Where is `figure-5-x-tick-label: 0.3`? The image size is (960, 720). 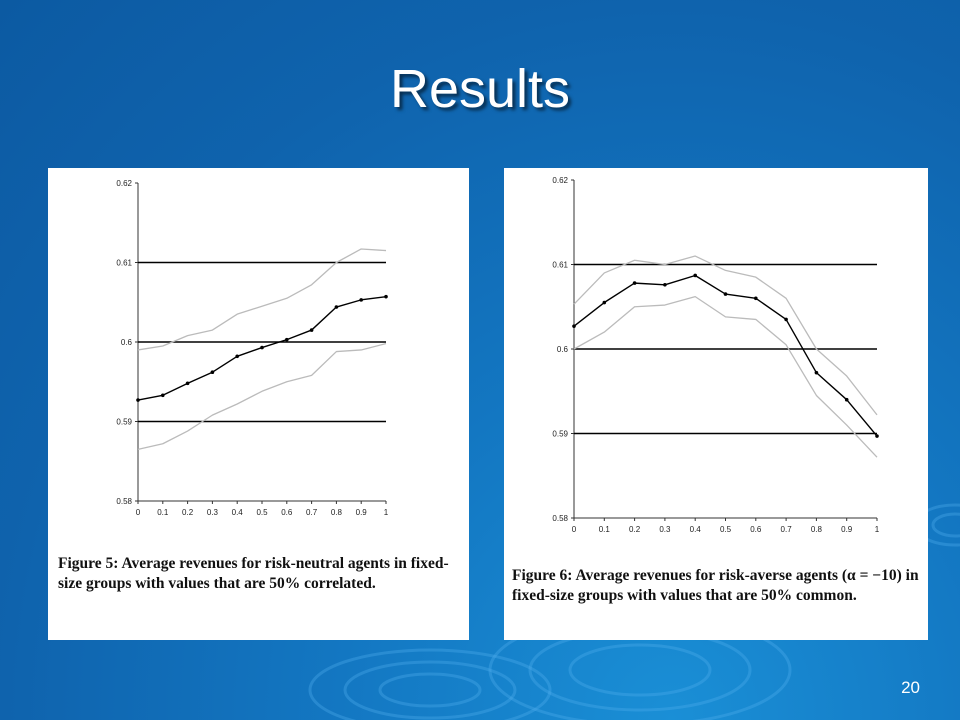 figure-5-x-tick-label: 0.3 is located at coordinates (213, 512).